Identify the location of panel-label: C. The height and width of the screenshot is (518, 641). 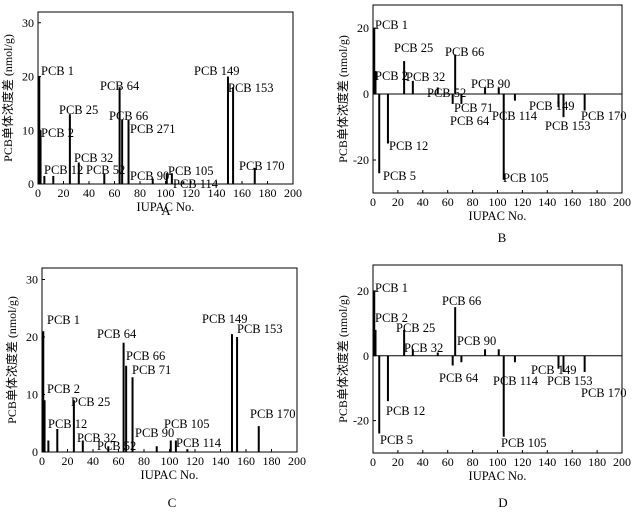
(172, 502).